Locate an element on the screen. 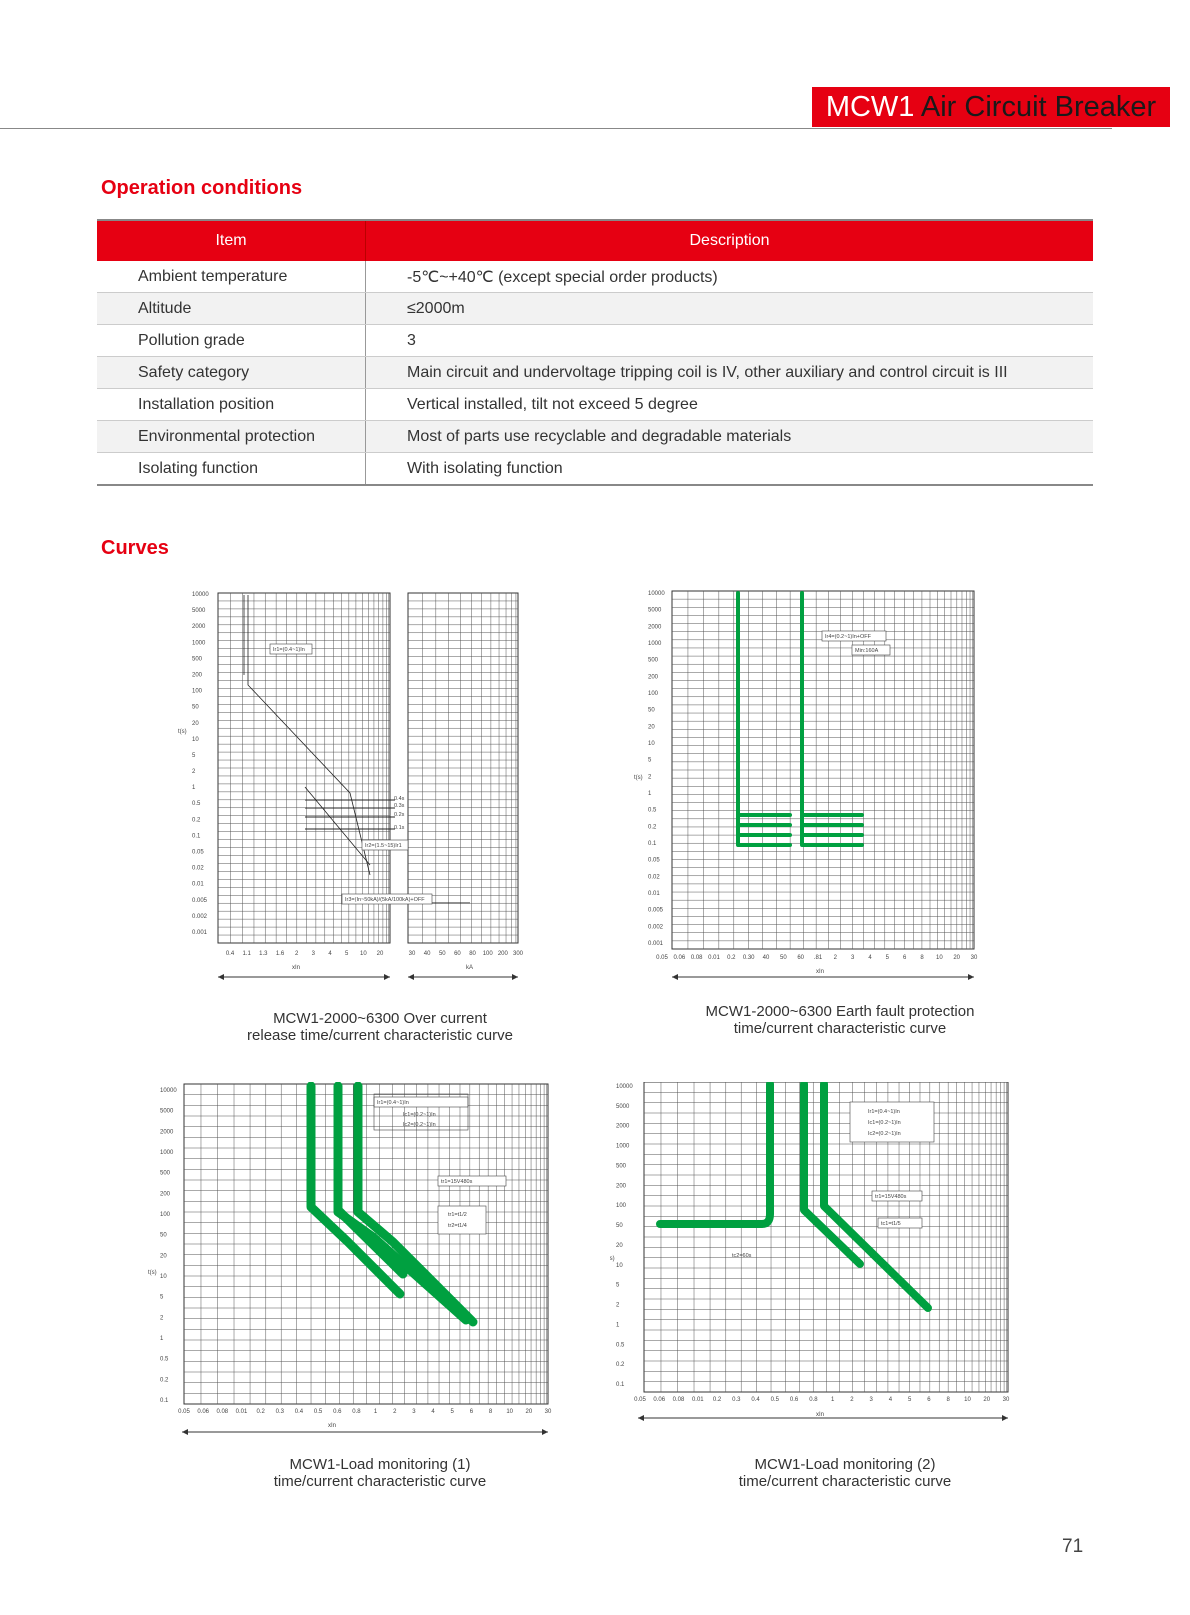  x-tick-label: 300 is located at coordinates (518, 954).